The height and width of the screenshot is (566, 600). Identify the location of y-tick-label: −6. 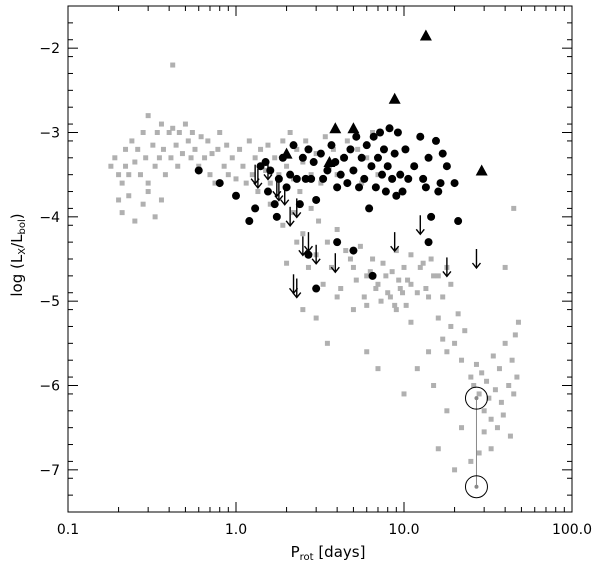
(49, 387).